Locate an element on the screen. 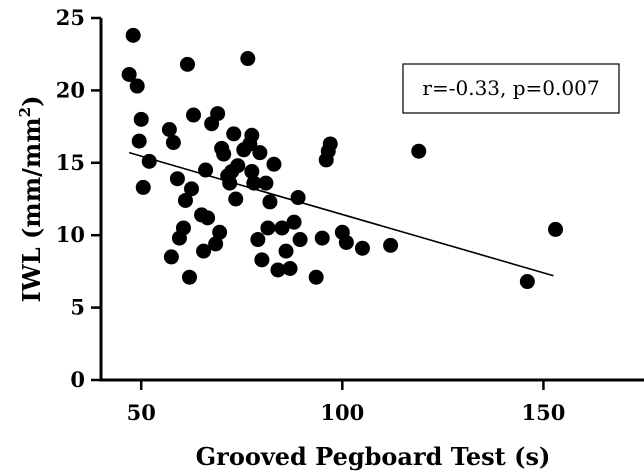 The width and height of the screenshot is (644, 472). y-tick-label-5: 5 is located at coordinates (77, 307).